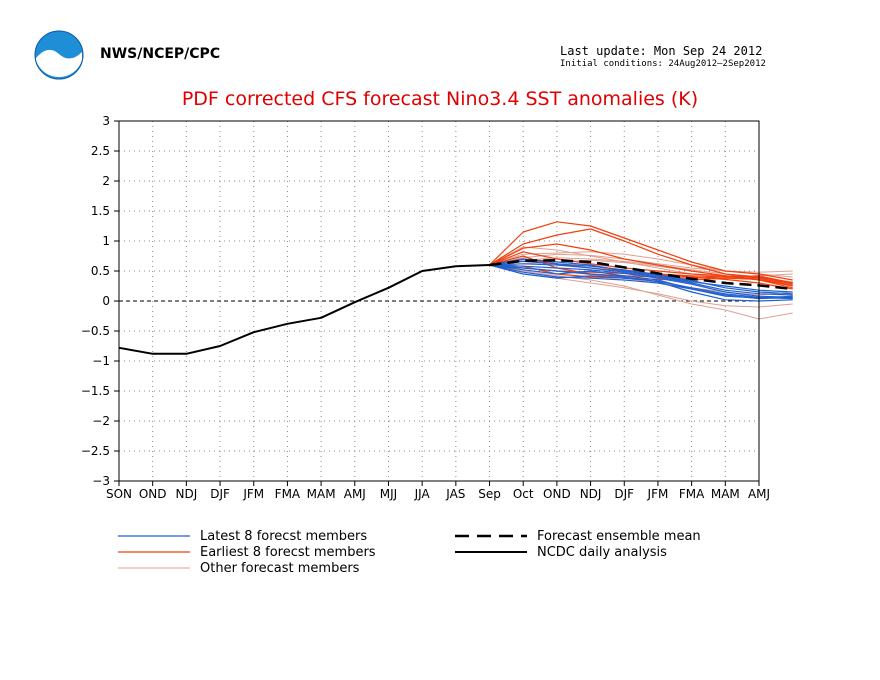 This screenshot has height=680, width=880. What do you see at coordinates (119, 494) in the screenshot?
I see `x-tick-label: SON` at bounding box center [119, 494].